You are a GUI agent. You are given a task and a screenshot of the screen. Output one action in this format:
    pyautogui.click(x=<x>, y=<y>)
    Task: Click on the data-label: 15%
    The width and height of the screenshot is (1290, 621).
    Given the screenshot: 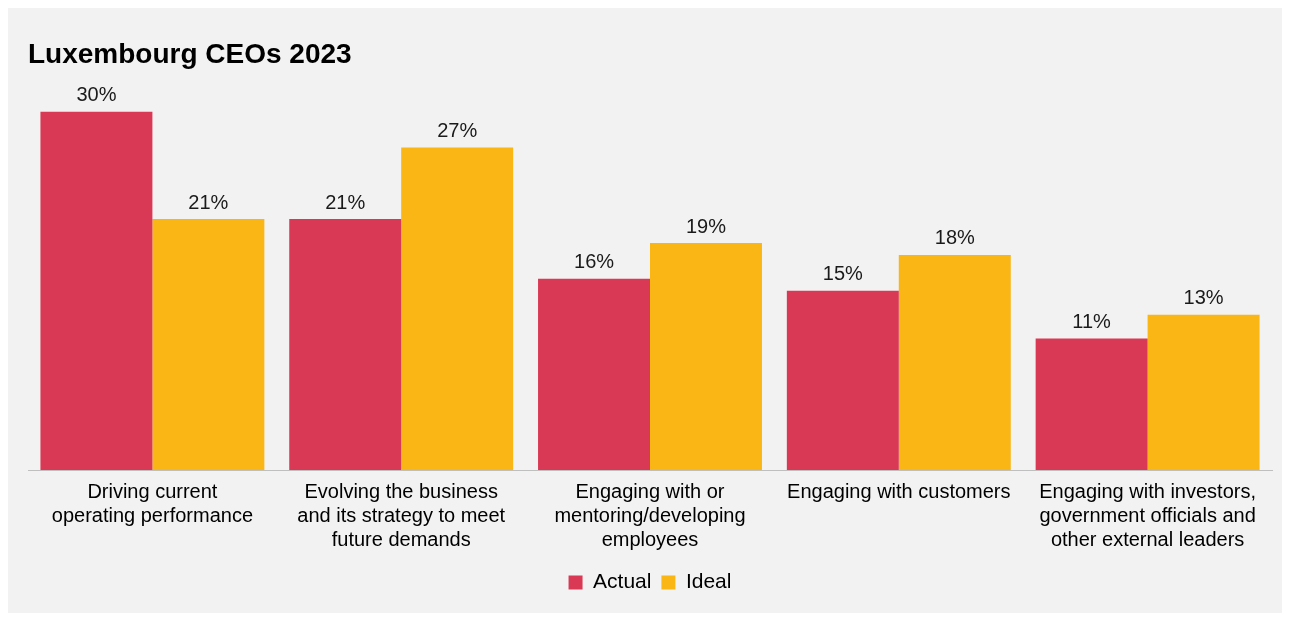 What is the action you would take?
    pyautogui.click(x=843, y=273)
    